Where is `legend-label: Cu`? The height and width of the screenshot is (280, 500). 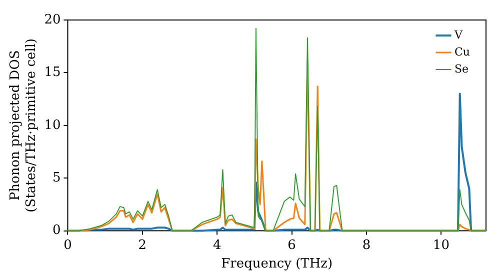 legend-label: Cu is located at coordinates (462, 51).